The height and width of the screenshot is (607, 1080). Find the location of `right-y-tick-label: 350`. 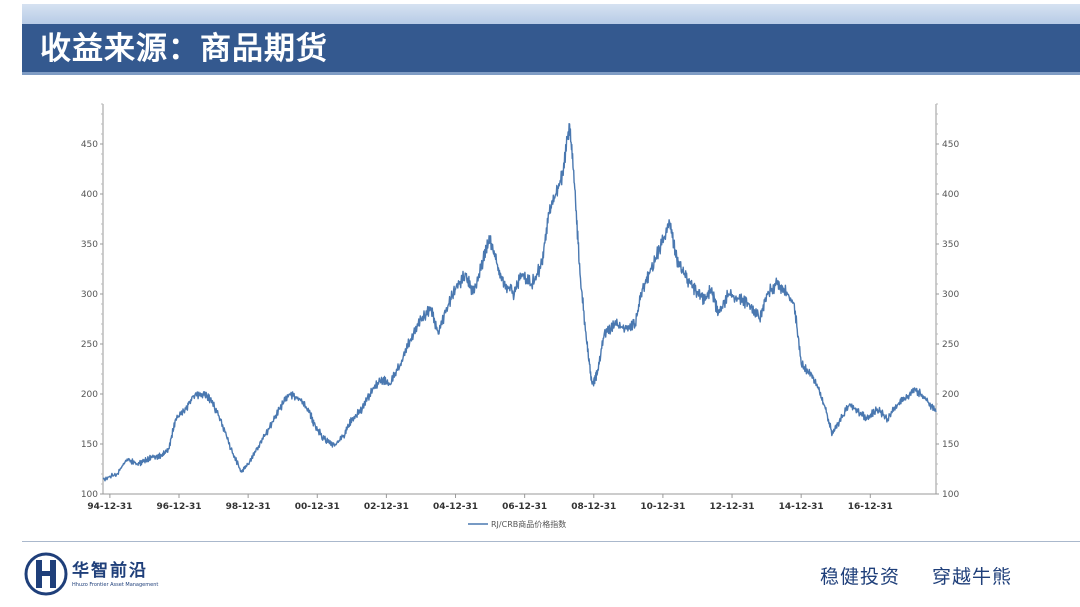

right-y-tick-label: 350 is located at coordinates (950, 245).